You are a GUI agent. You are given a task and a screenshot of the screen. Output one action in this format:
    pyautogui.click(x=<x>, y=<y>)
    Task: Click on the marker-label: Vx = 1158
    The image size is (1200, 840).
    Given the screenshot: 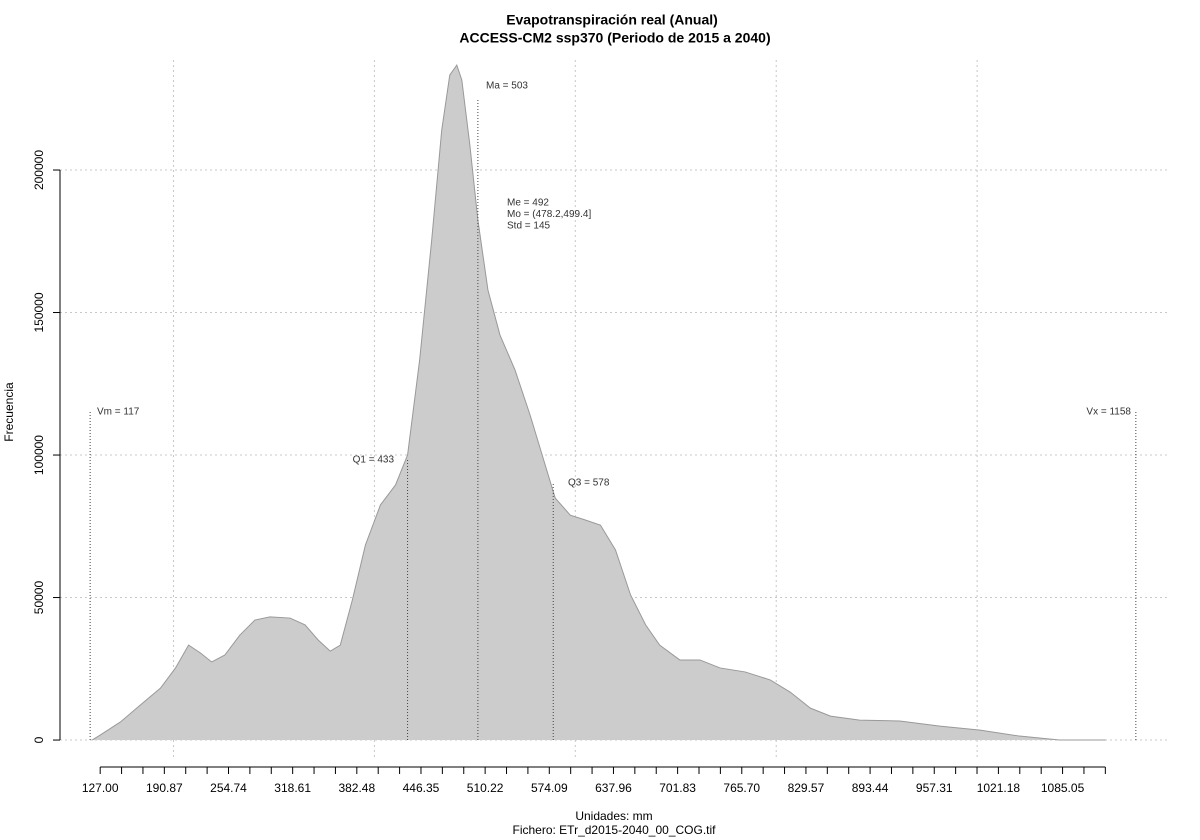 What is the action you would take?
    pyautogui.click(x=1108, y=412)
    